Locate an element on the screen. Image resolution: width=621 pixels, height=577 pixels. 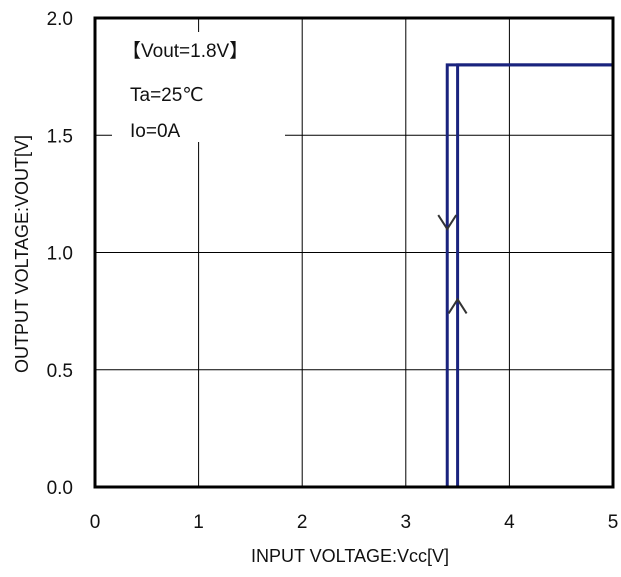
x-tick-label: 2 is located at coordinates (302, 522).